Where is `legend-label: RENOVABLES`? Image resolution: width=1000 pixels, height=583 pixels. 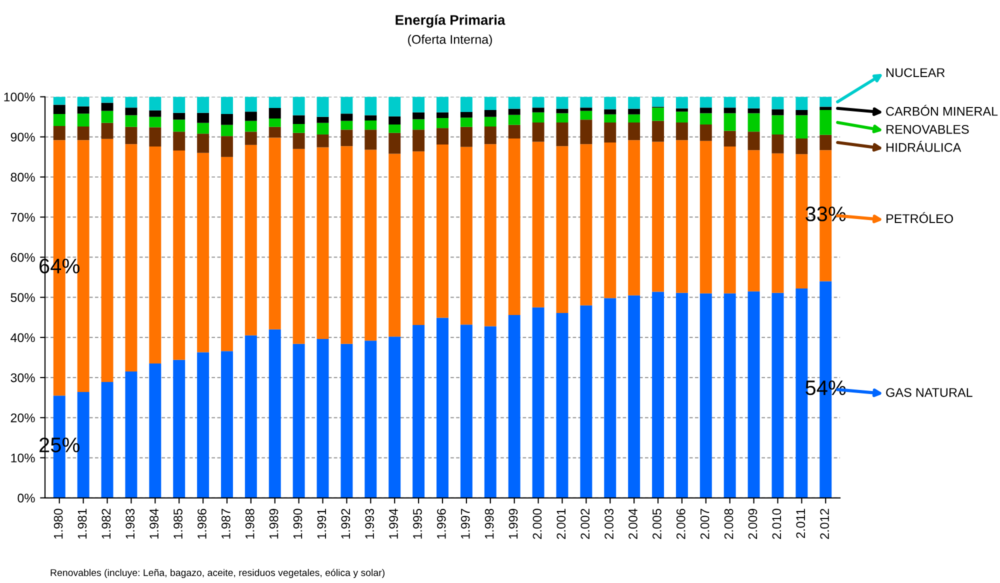
legend-label: RENOVABLES is located at coordinates (927, 129).